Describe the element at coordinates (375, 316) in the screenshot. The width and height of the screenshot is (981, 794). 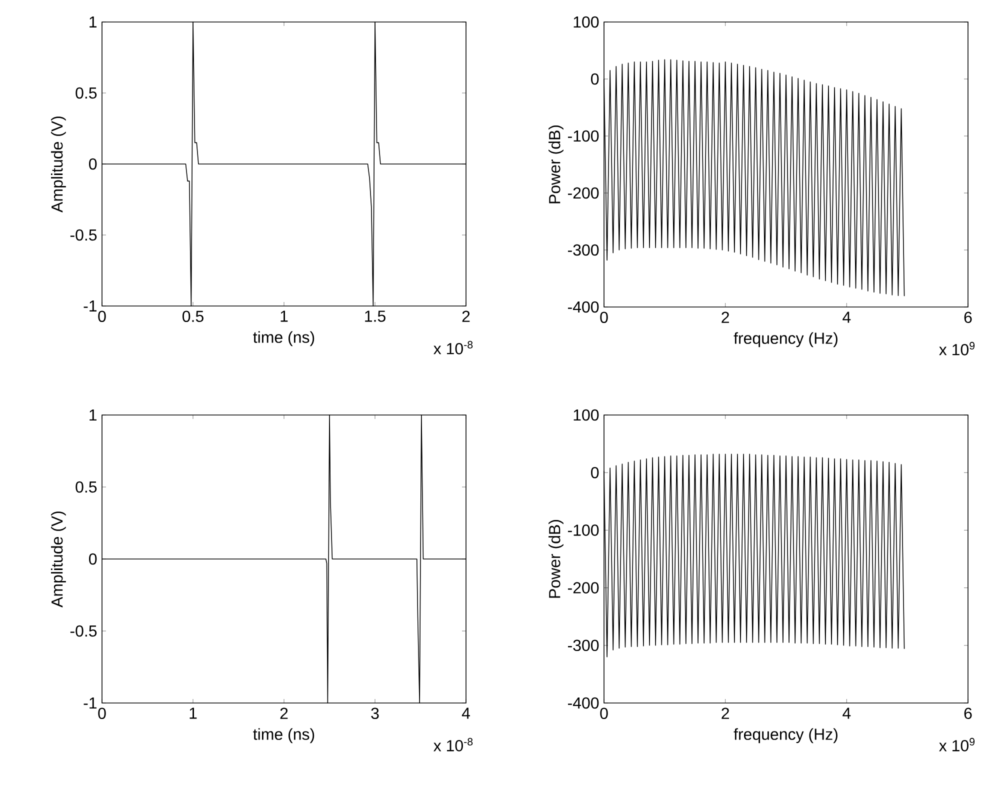
I see `x-tick-label: 1.5` at that location.